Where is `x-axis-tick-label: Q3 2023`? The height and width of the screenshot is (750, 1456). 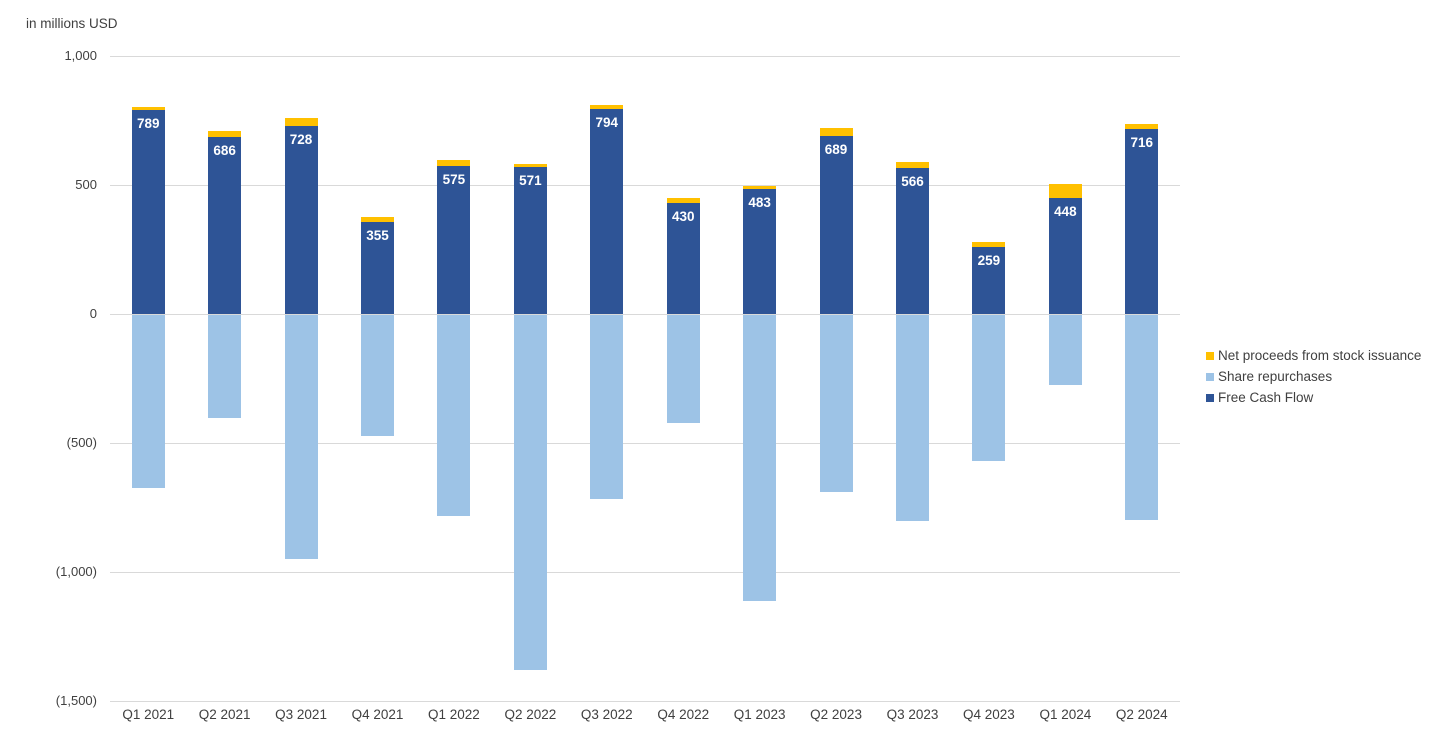
x-axis-tick-label: Q3 2023 is located at coordinates (912, 714).